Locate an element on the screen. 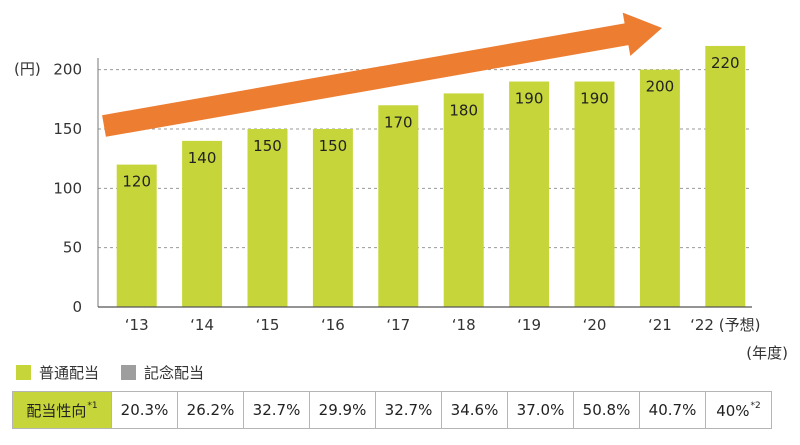 The height and width of the screenshot is (445, 800). payout-ratio-cell: 40.7% is located at coordinates (672, 410).